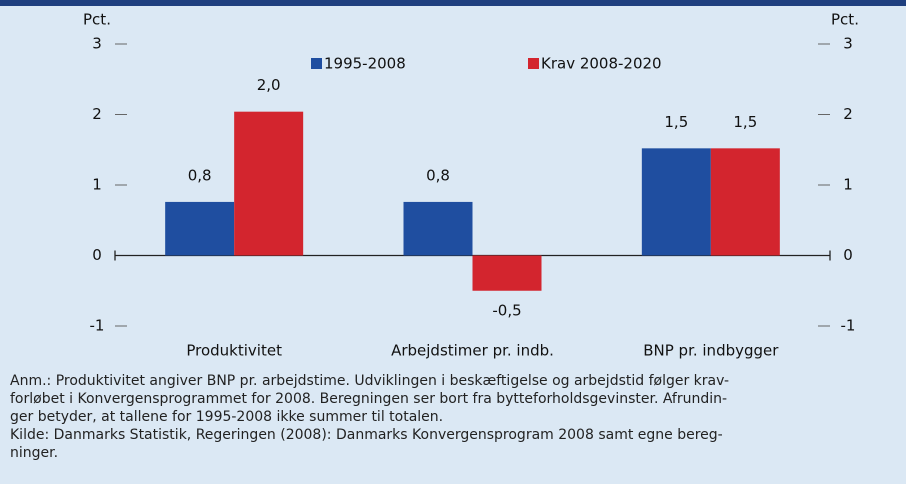 This screenshot has width=906, height=484. Describe the element at coordinates (711, 351) in the screenshot. I see `x-tick-label: BNP pr. indbygger` at that location.